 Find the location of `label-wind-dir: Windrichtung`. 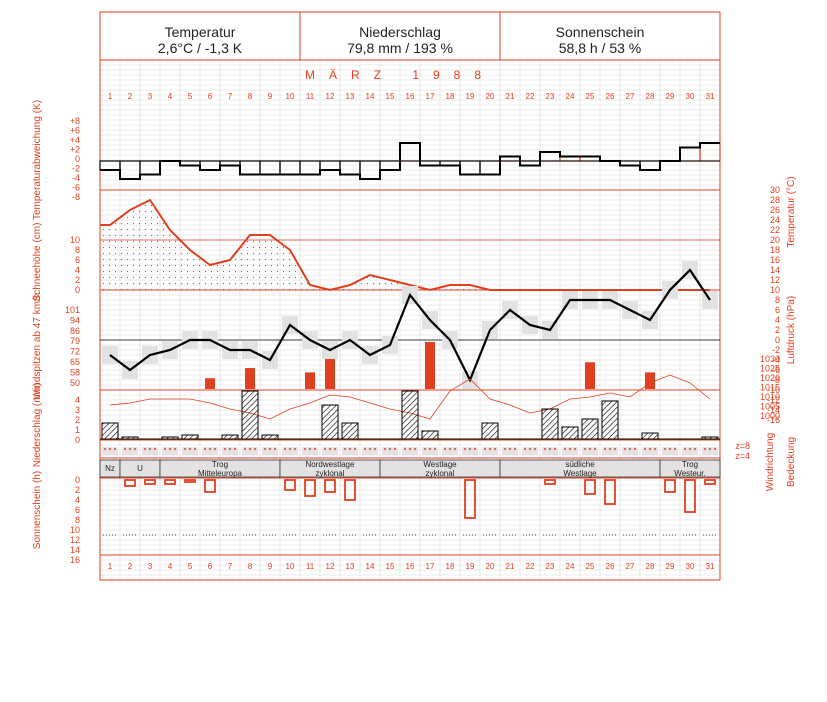

label-wind-dir: Windrichtung is located at coordinates (770, 462).